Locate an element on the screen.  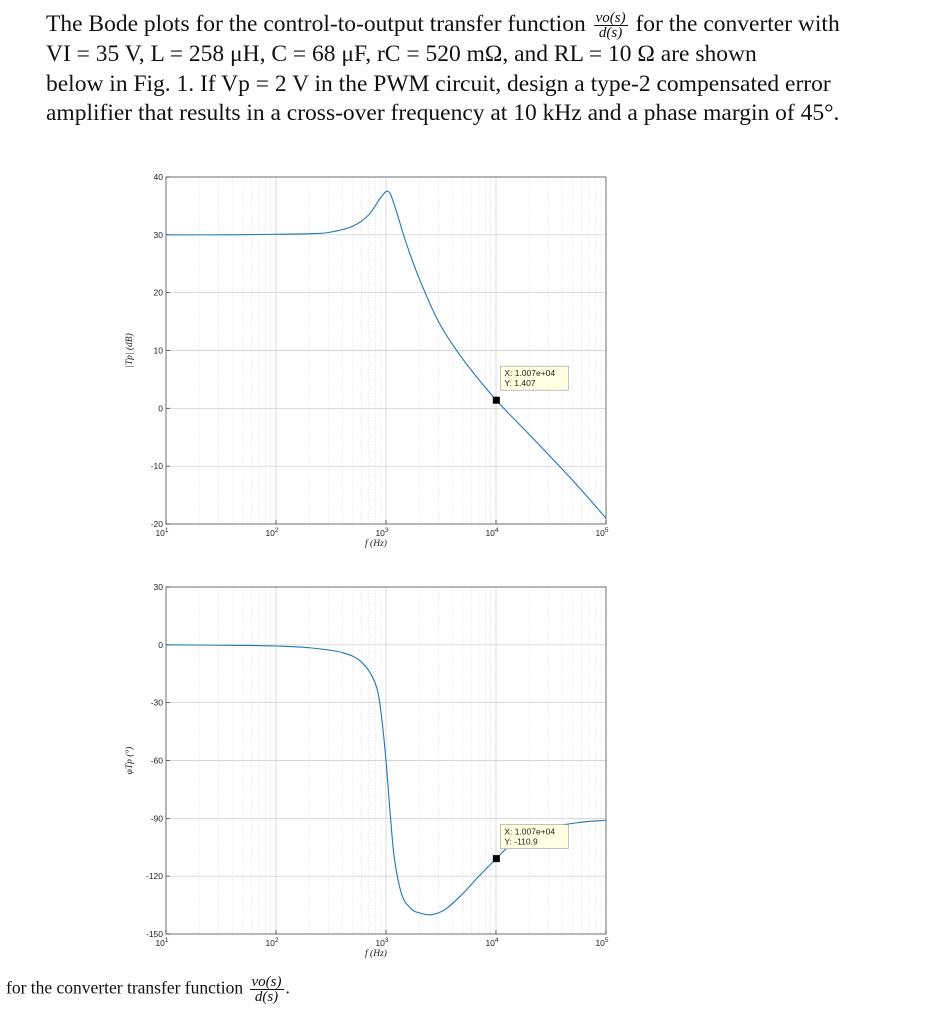
y-tick-label: -20 is located at coordinates (157, 524).